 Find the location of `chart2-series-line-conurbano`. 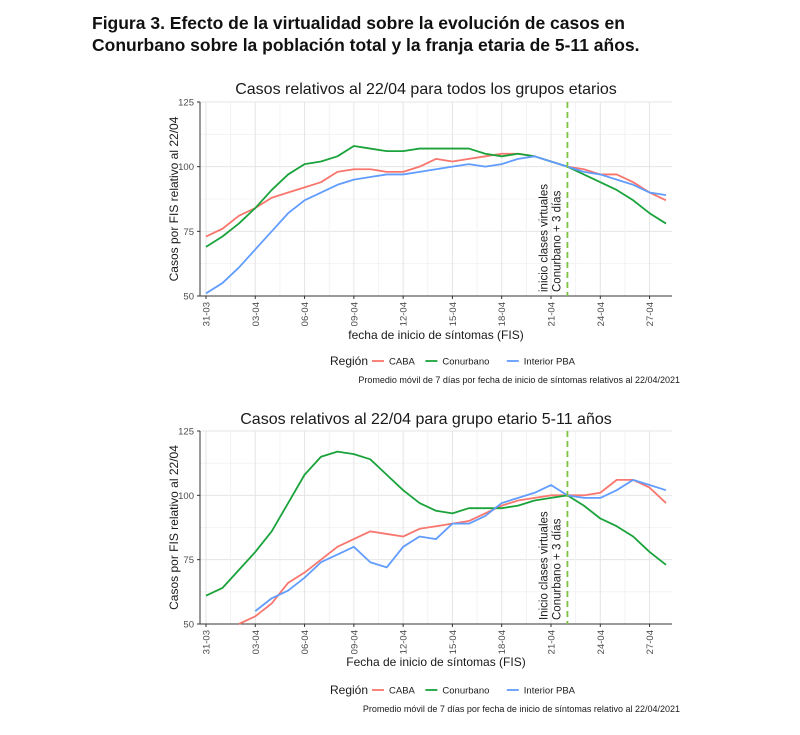

chart2-series-line-conurbano is located at coordinates (436, 523).